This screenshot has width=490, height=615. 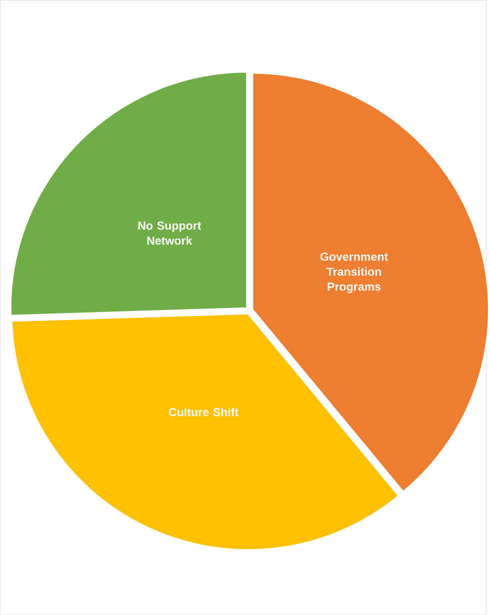 What do you see at coordinates (354, 273) in the screenshot?
I see `slice-label: Government Transition Programs` at bounding box center [354, 273].